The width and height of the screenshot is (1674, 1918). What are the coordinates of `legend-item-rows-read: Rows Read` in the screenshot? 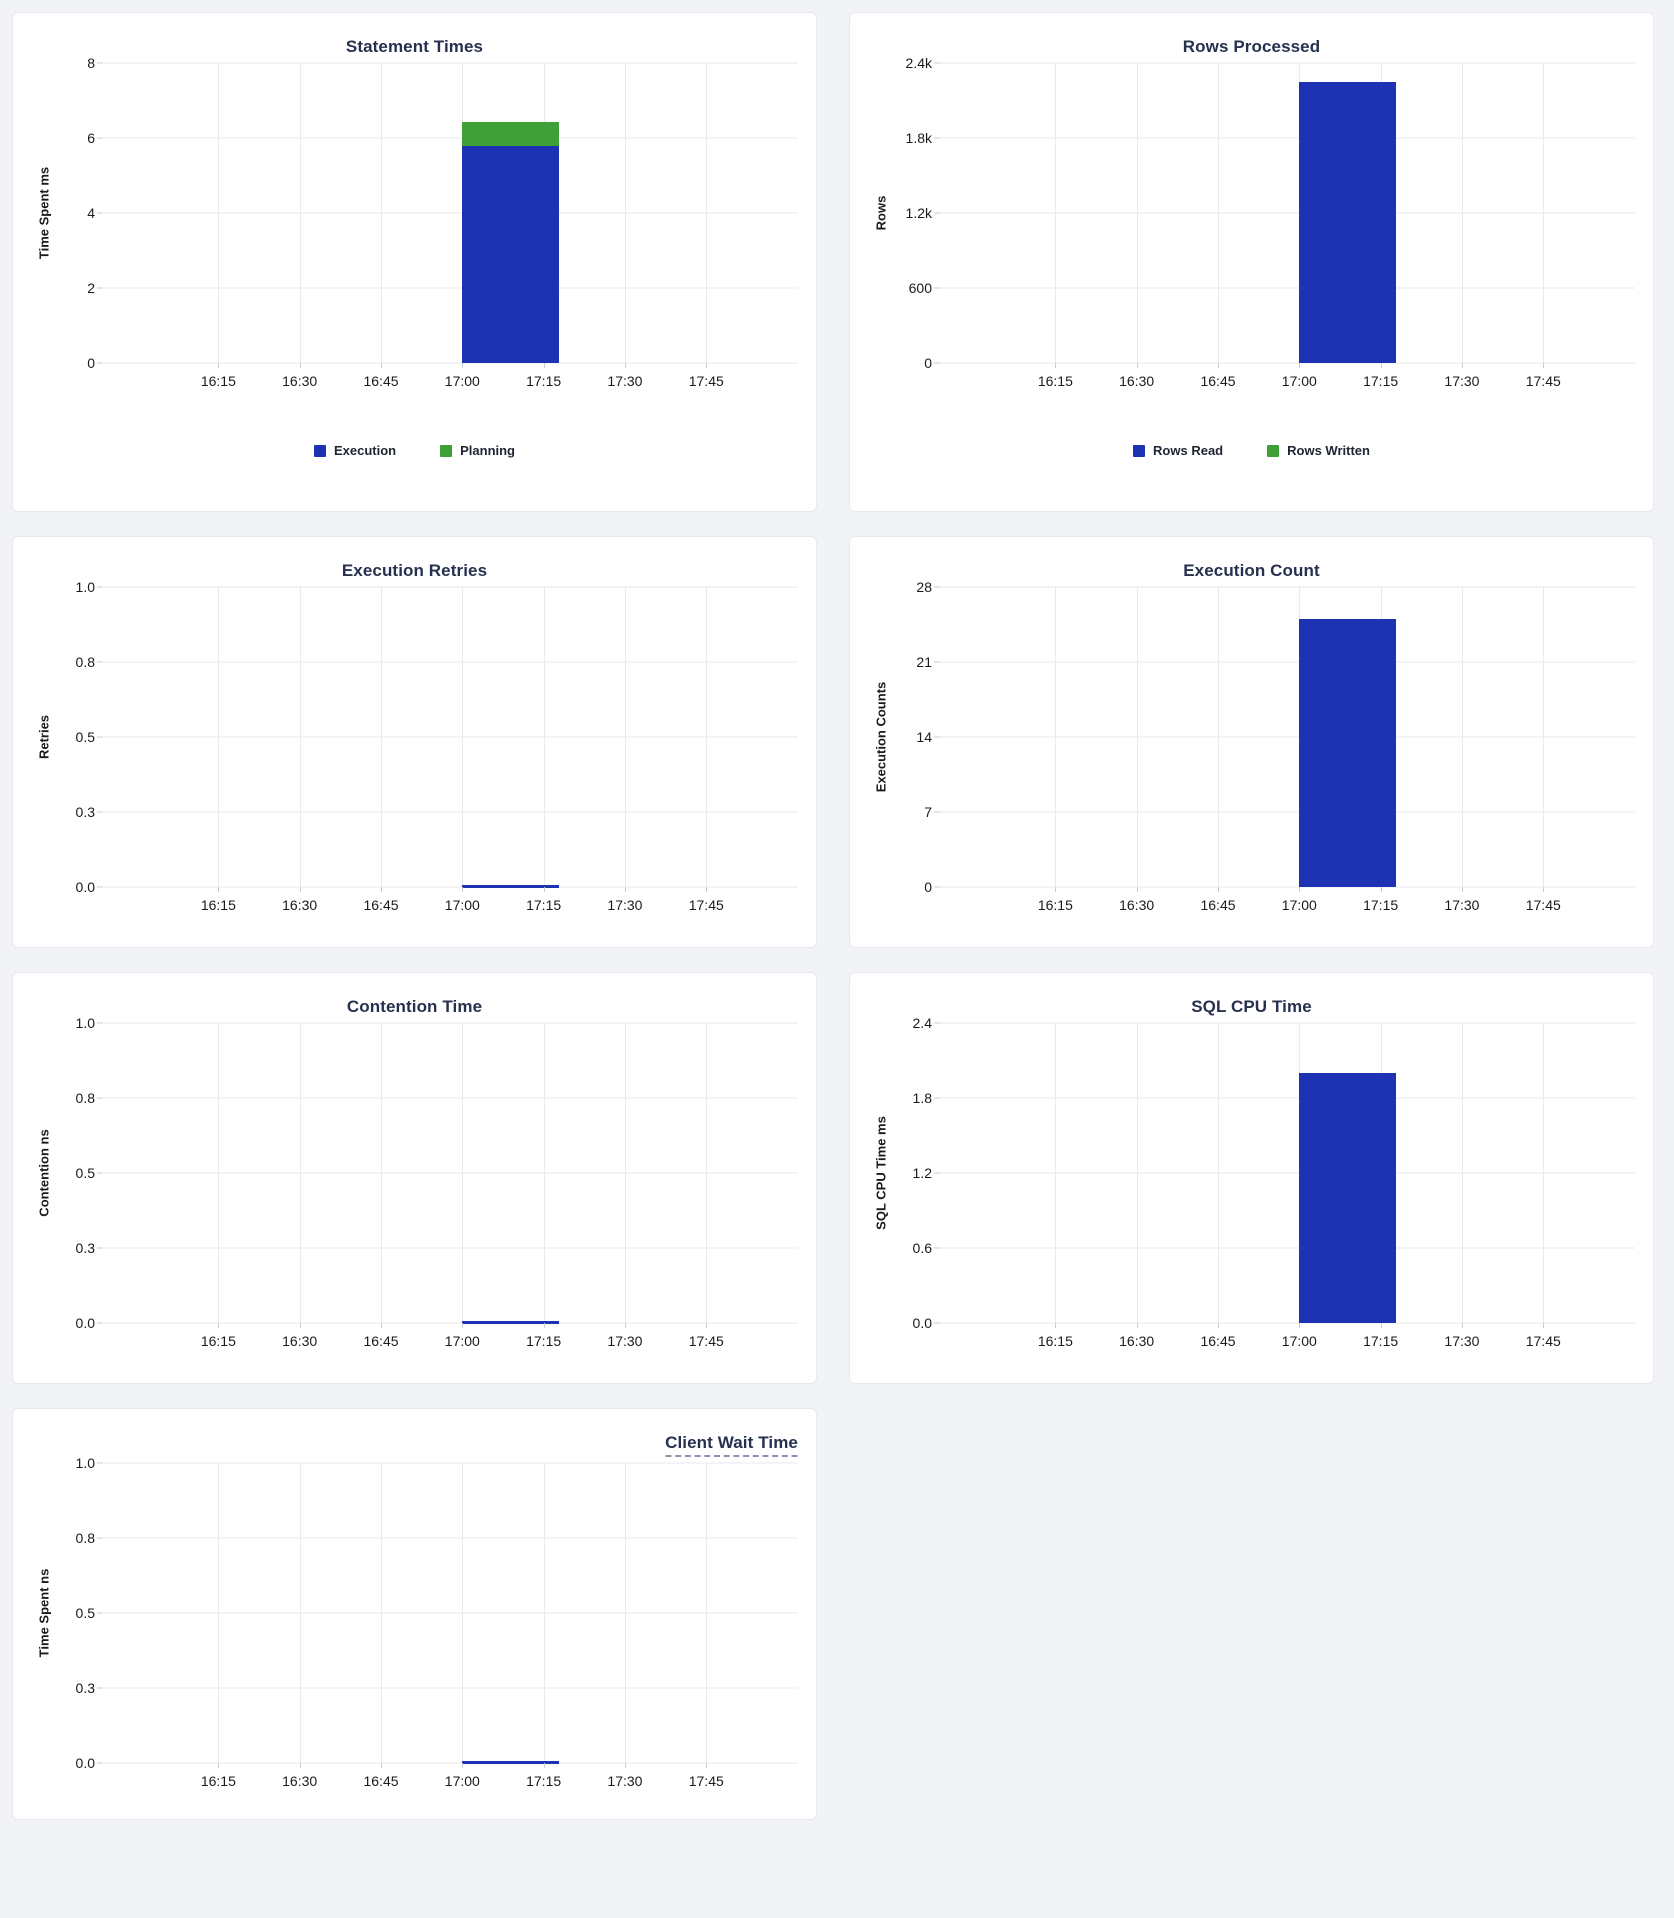 It's located at (1178, 450).